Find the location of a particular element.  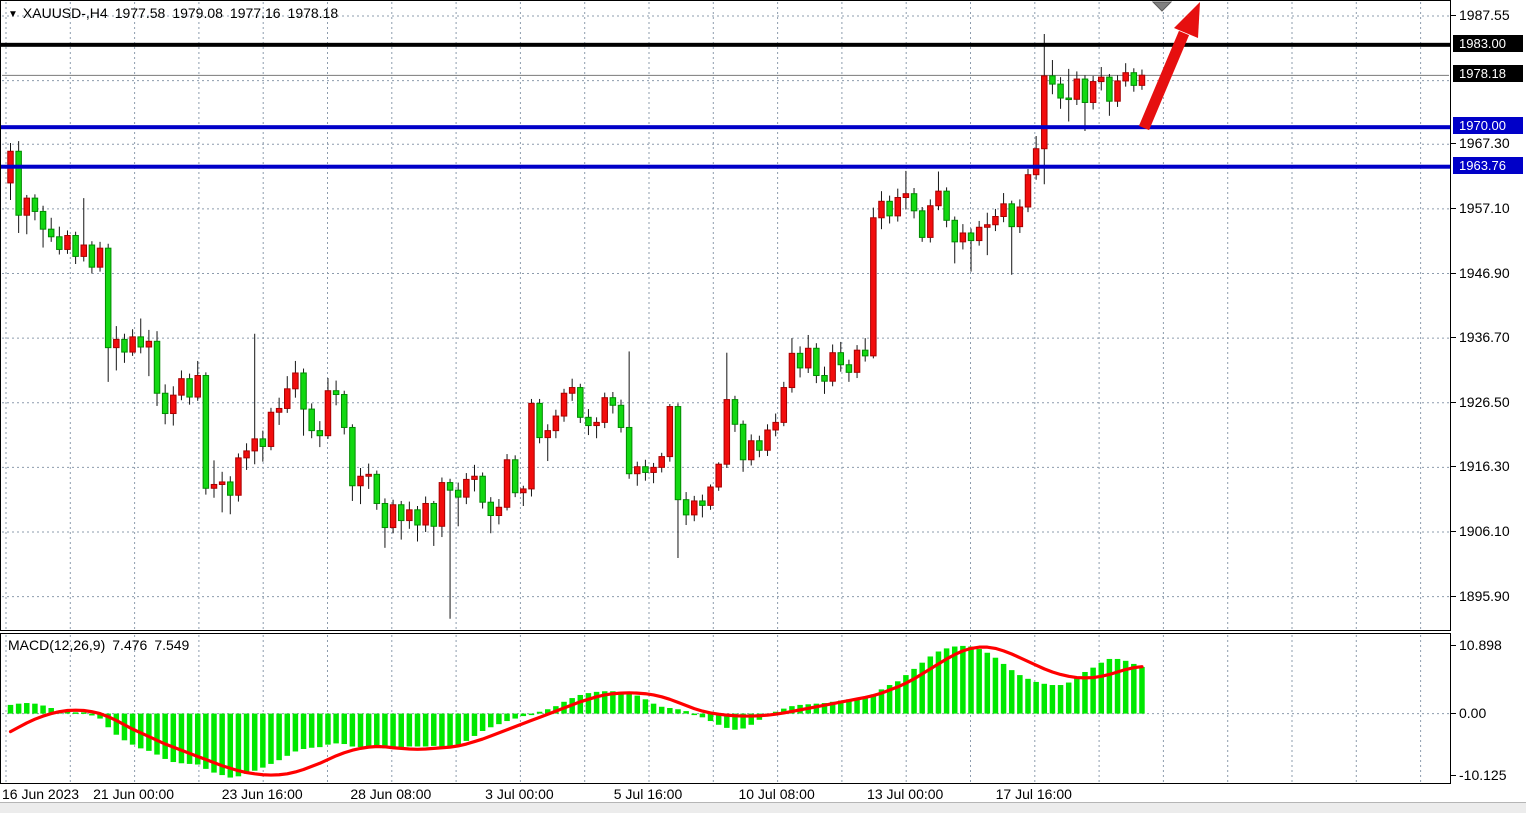

price-level-badge: 1970.00 is located at coordinates (1488, 125).